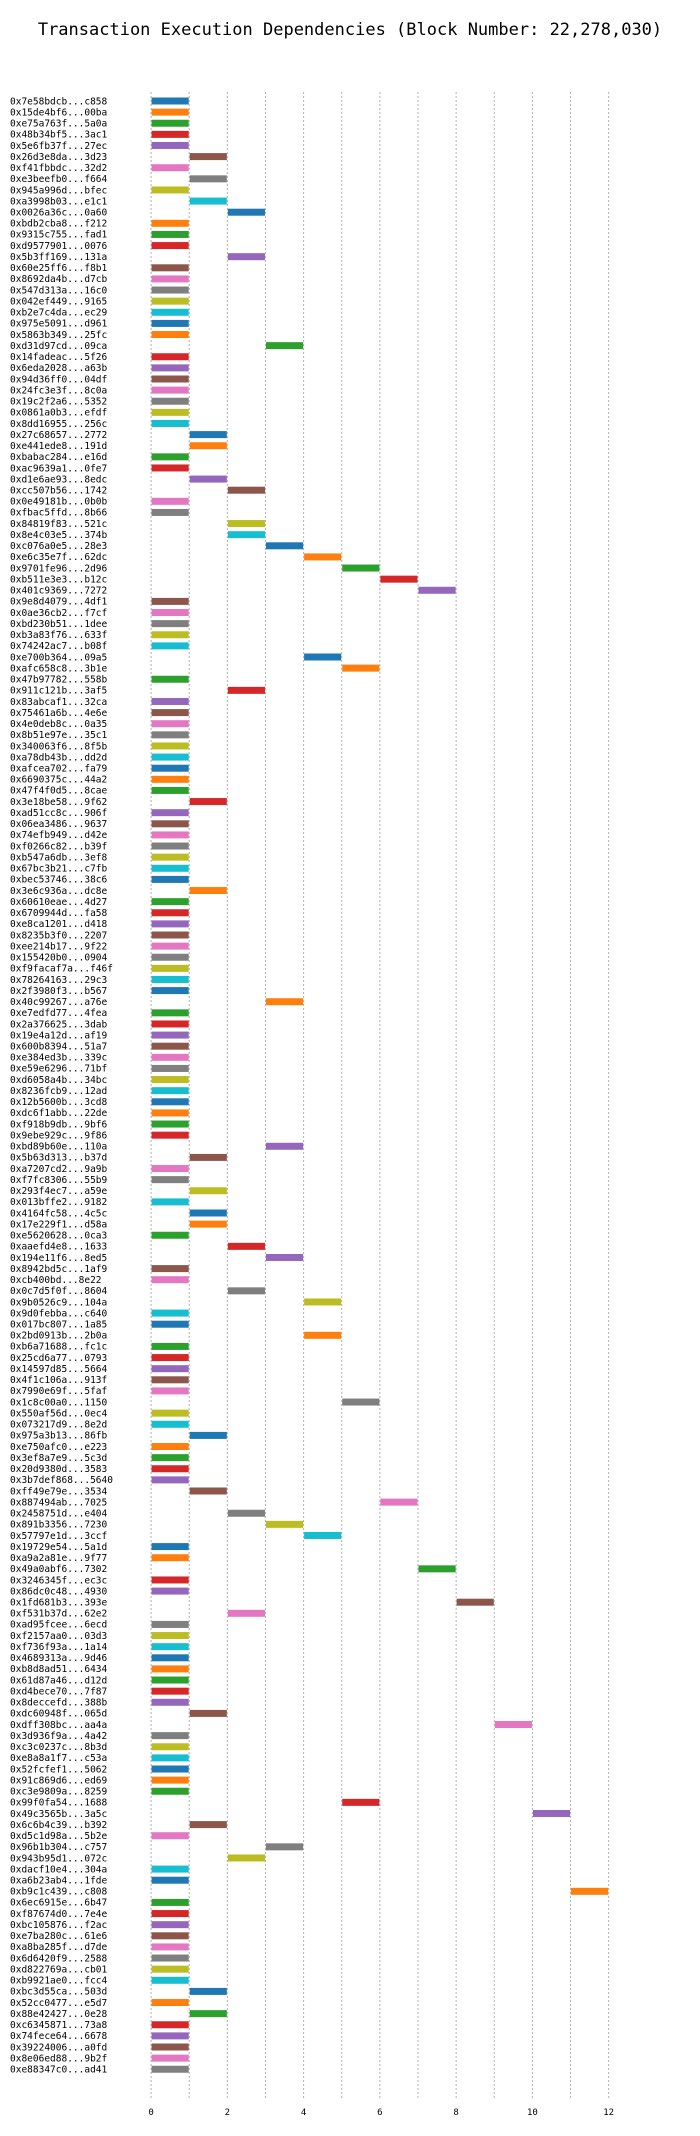 The width and height of the screenshot is (700, 2136). I want to click on transaction-label: 0xbd89b60e...110a, so click(58, 1147).